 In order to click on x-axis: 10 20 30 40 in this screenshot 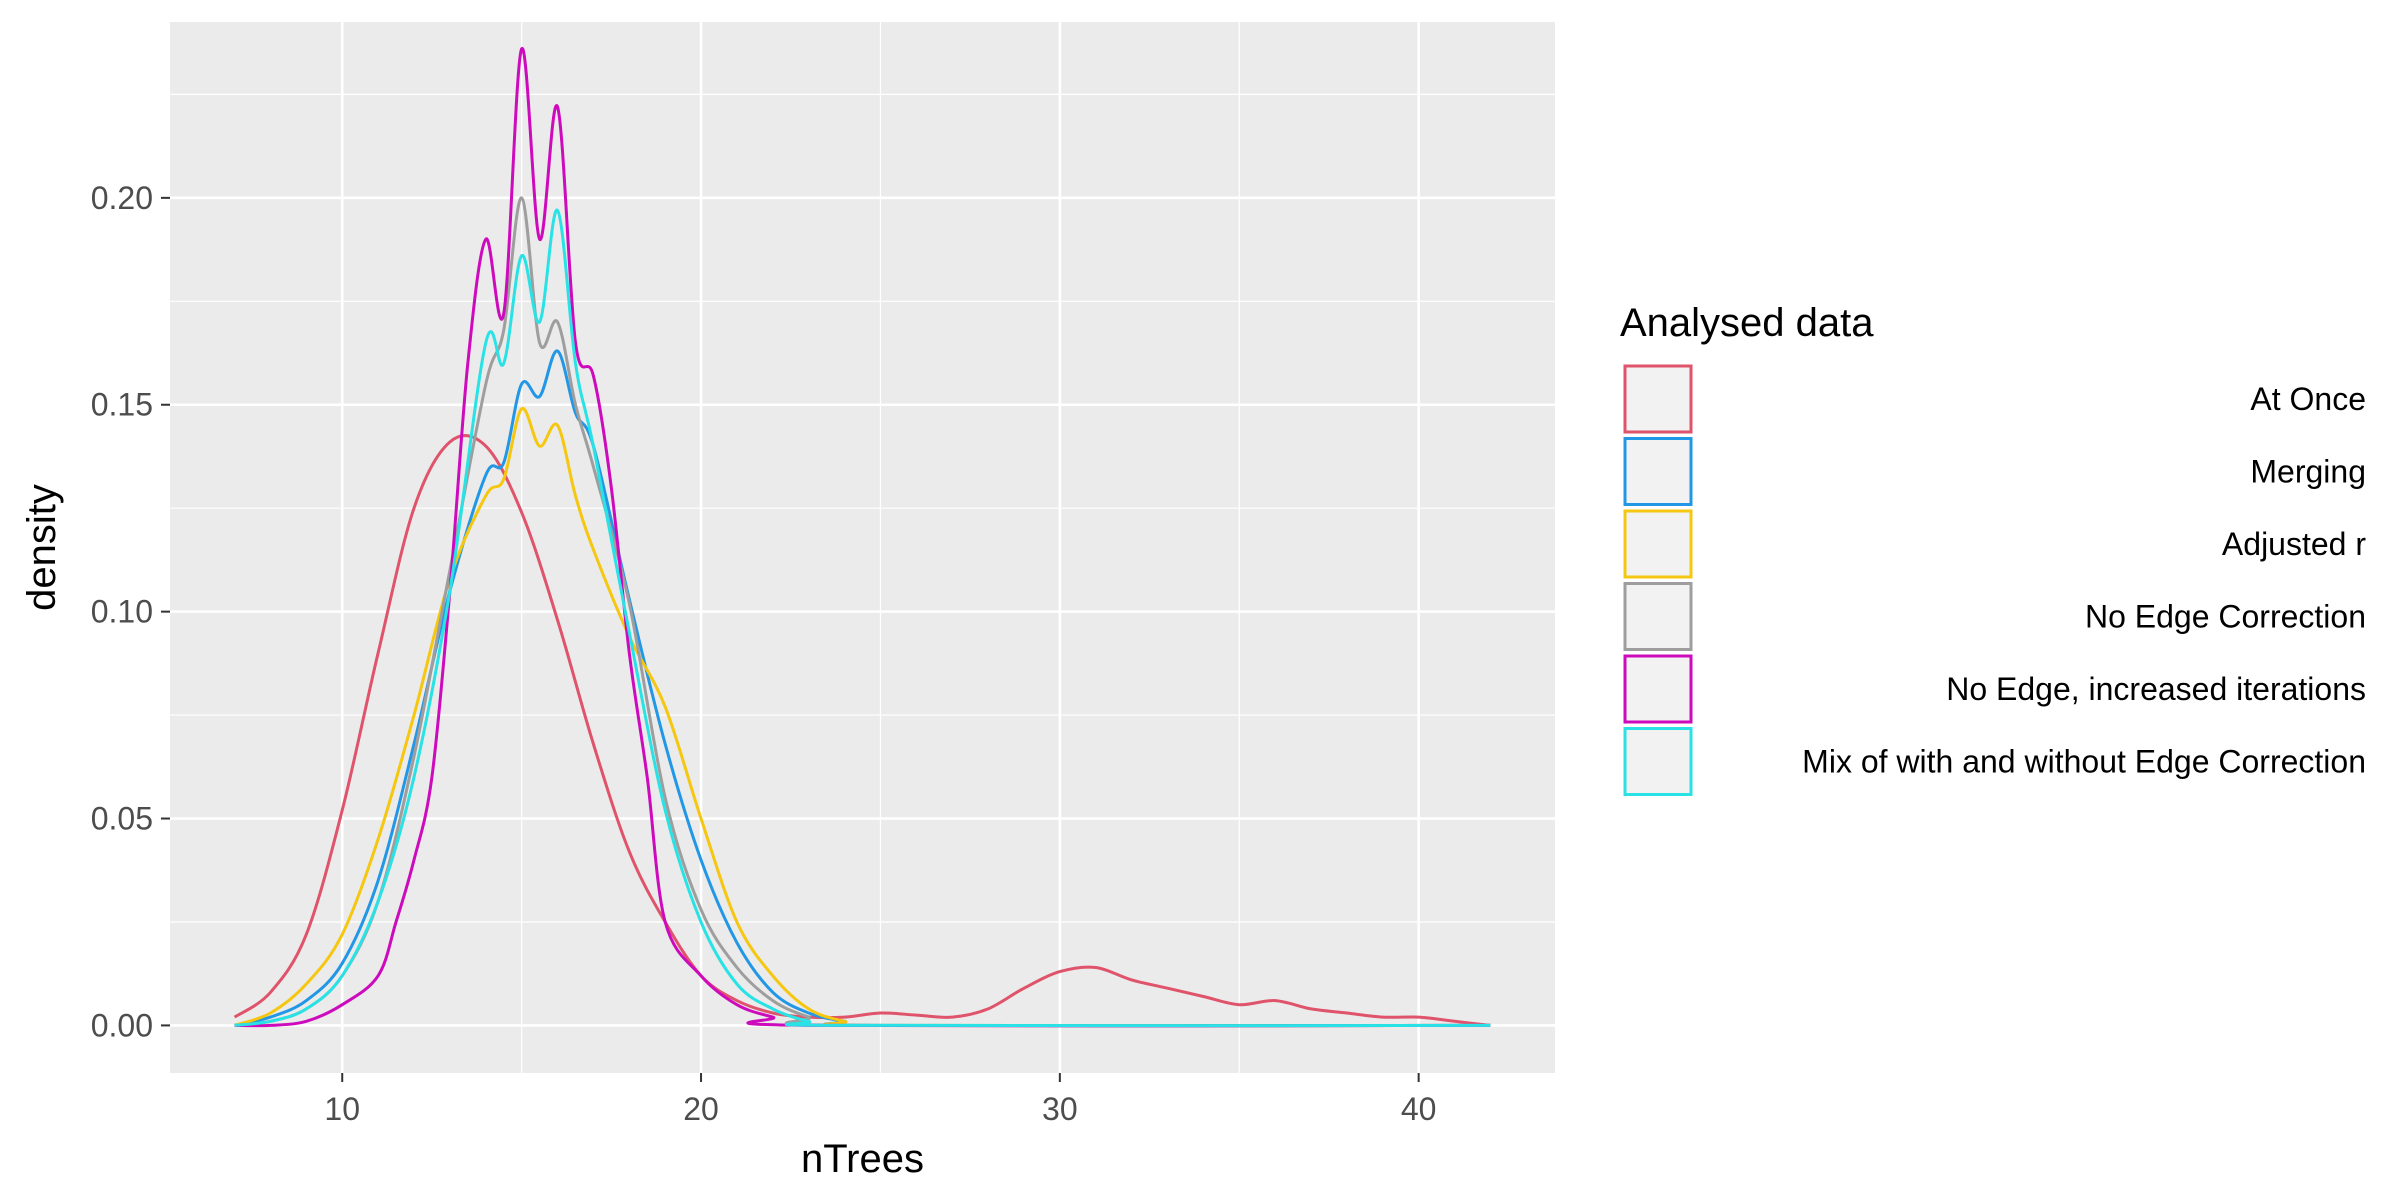, I will do `click(880, 1100)`.